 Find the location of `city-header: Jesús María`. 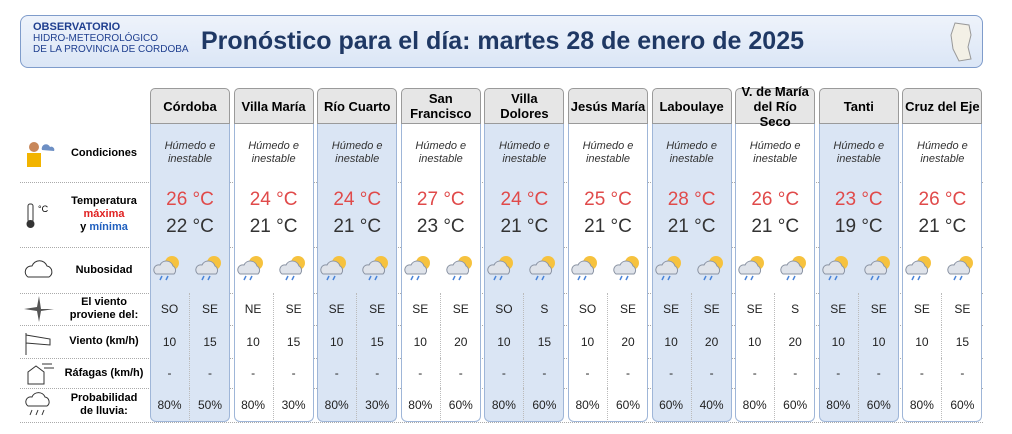

city-header: Jesús María is located at coordinates (608, 106).